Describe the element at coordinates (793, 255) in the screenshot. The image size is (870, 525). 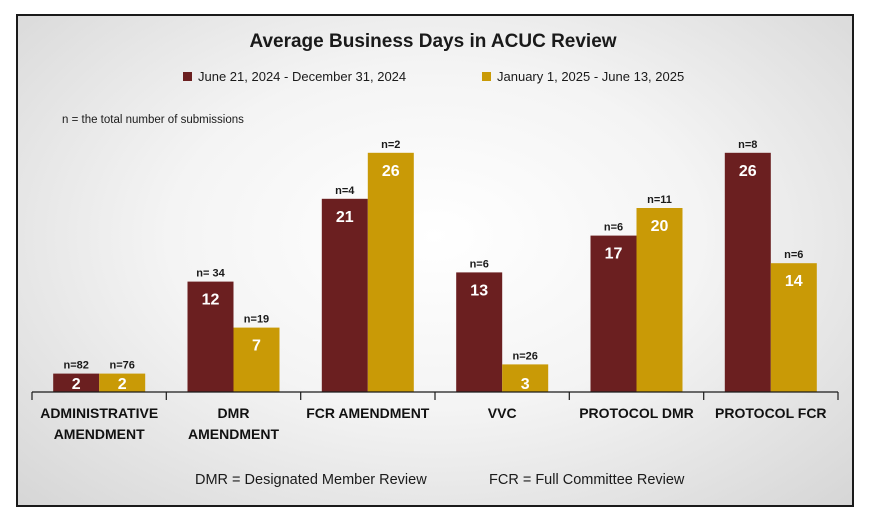
I see `n-label-series-2-cat-6: n=6` at that location.